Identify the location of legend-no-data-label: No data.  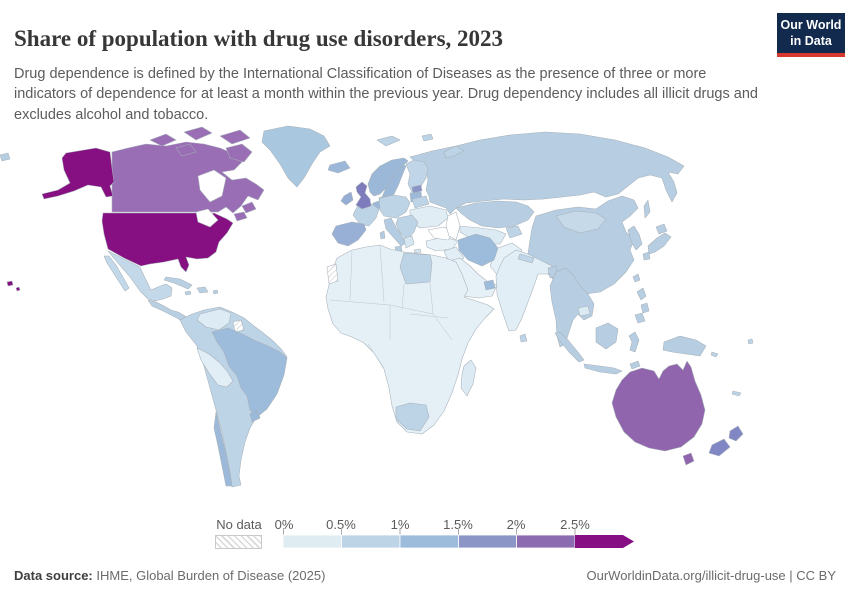
(239, 524).